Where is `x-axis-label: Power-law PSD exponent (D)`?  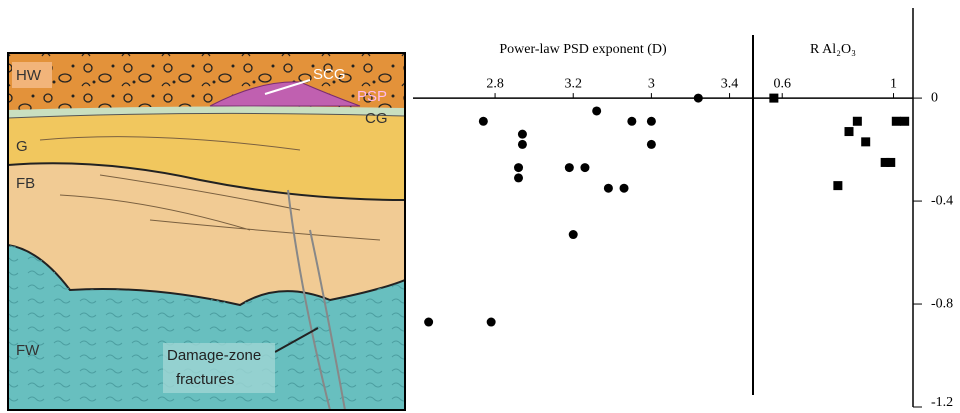 x-axis-label: Power-law PSD exponent (D) is located at coordinates (583, 49).